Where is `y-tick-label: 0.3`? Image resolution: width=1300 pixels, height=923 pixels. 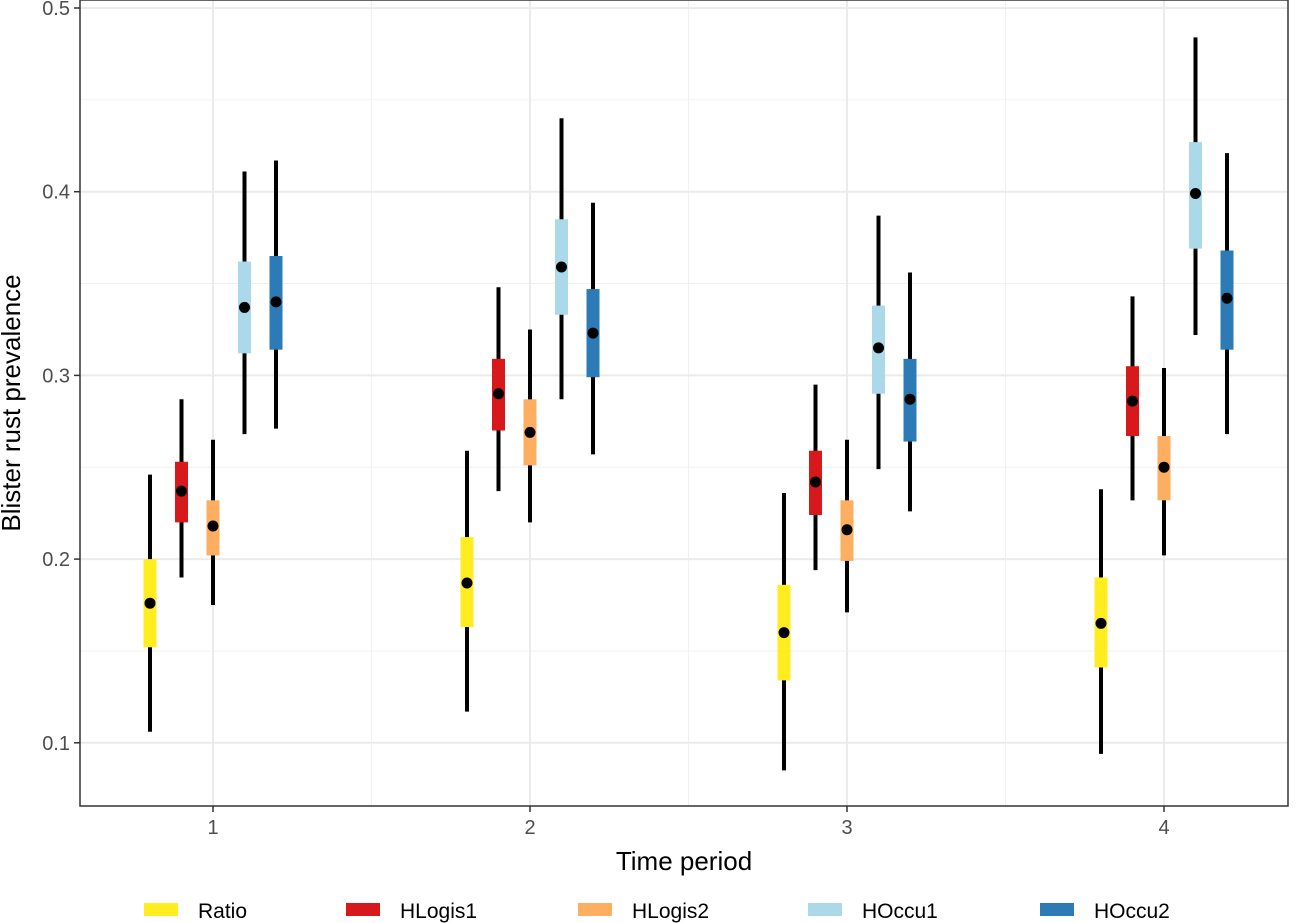 y-tick-label: 0.3 is located at coordinates (56, 376).